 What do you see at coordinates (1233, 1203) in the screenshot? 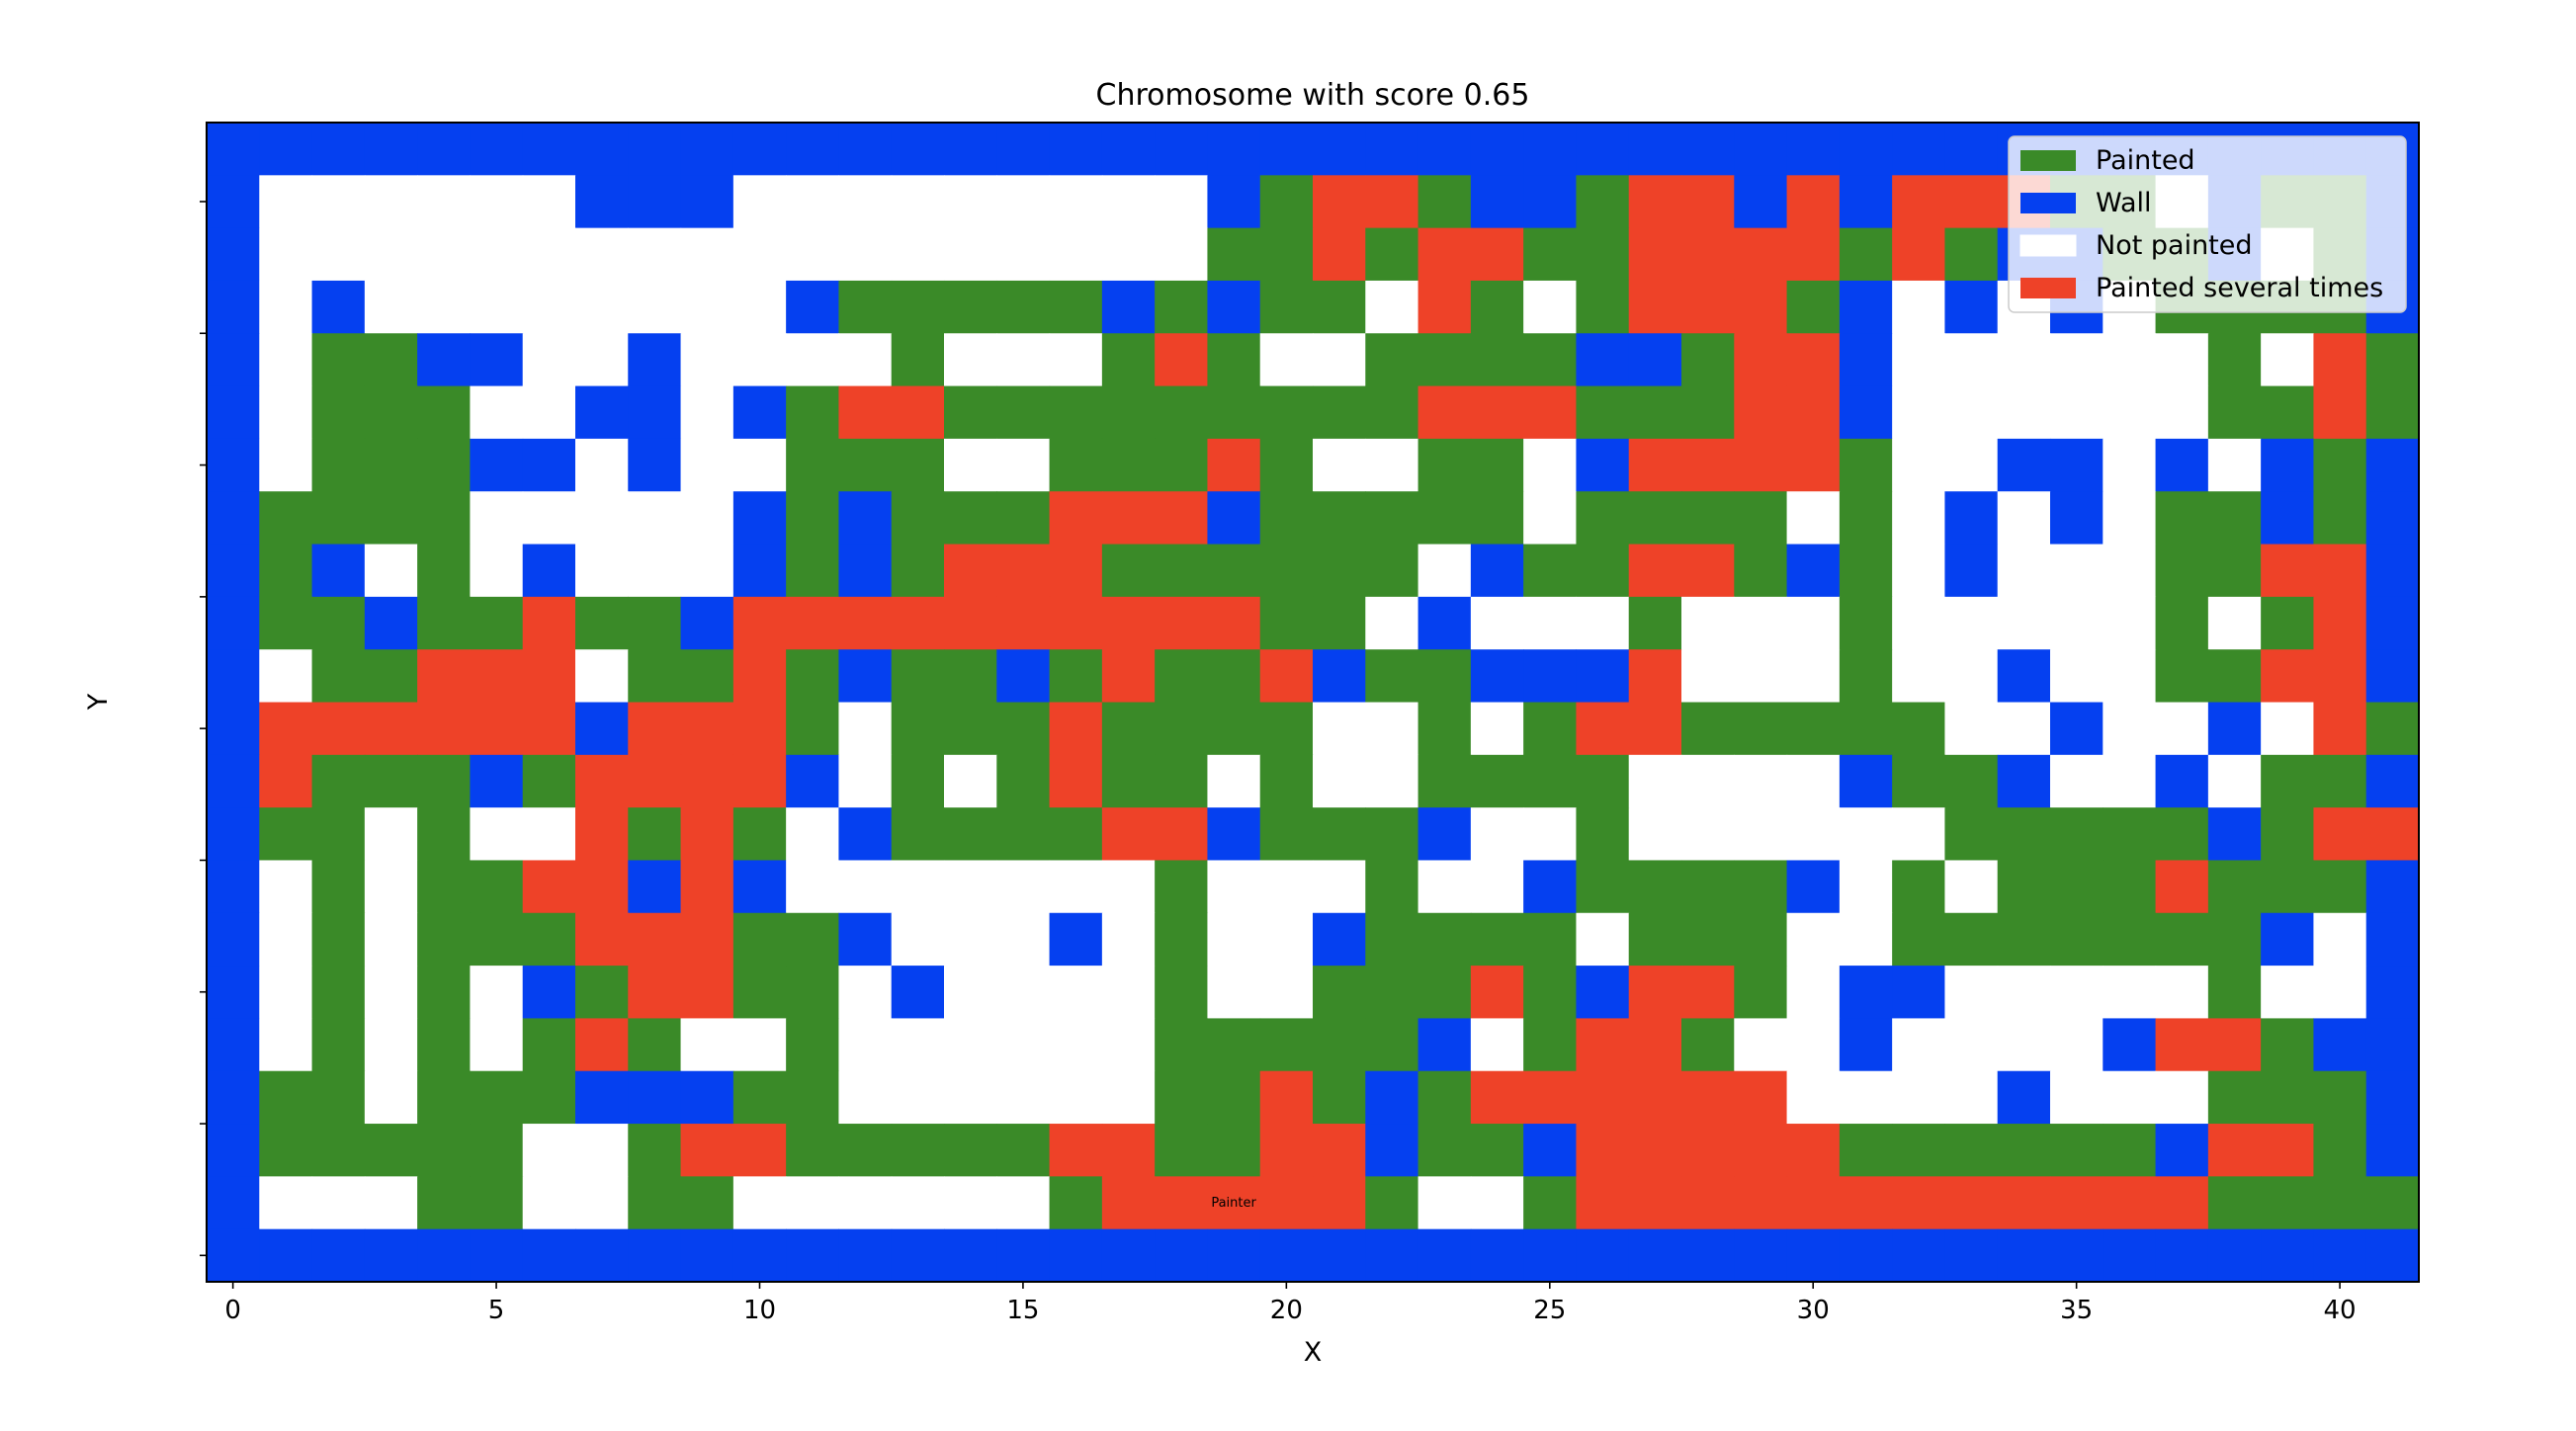
I see `painter-annotation: Painter` at bounding box center [1233, 1203].